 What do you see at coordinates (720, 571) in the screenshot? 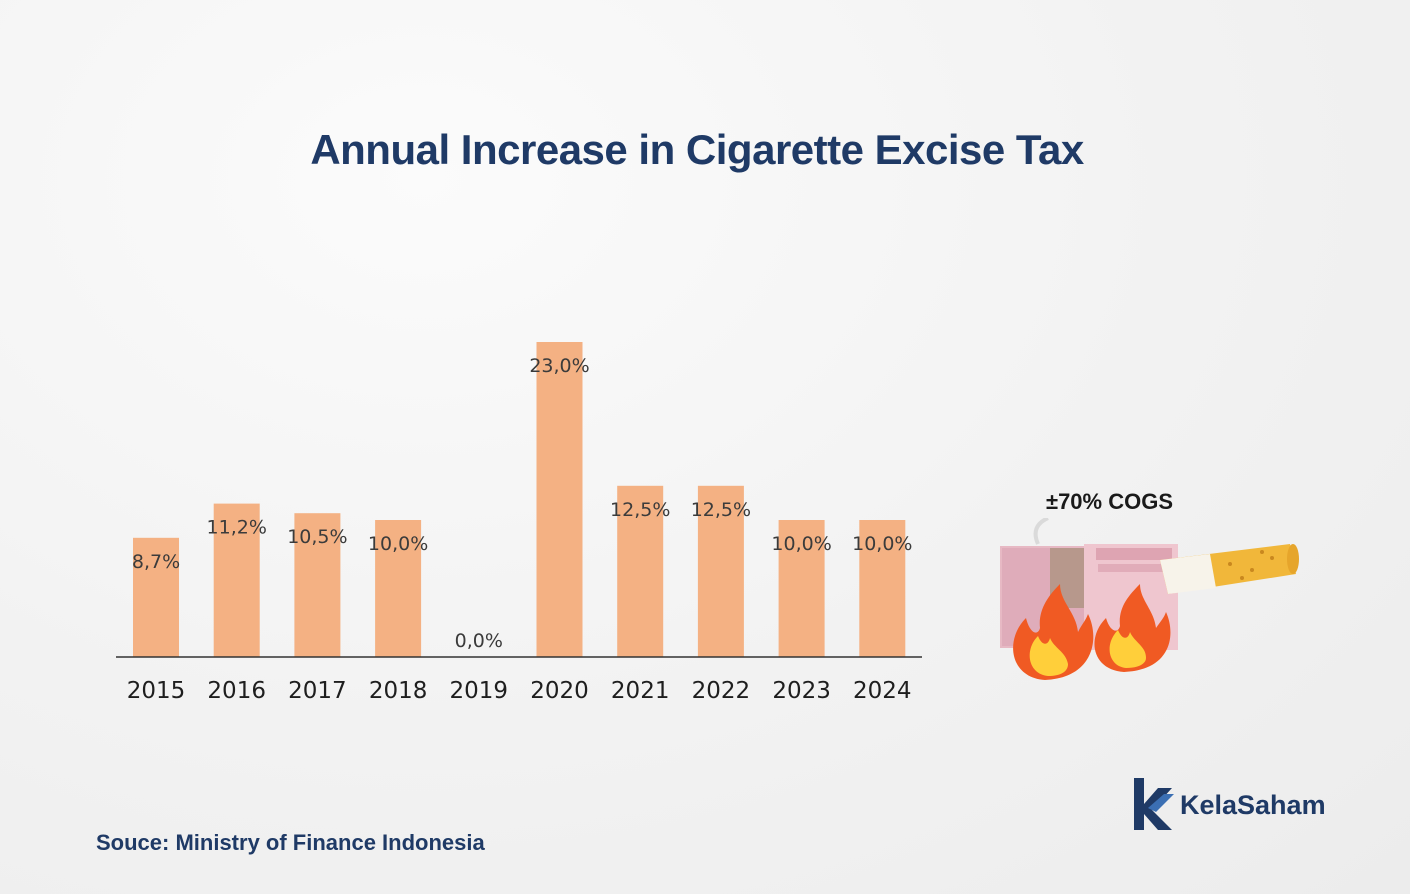
I see `bar-2022` at bounding box center [720, 571].